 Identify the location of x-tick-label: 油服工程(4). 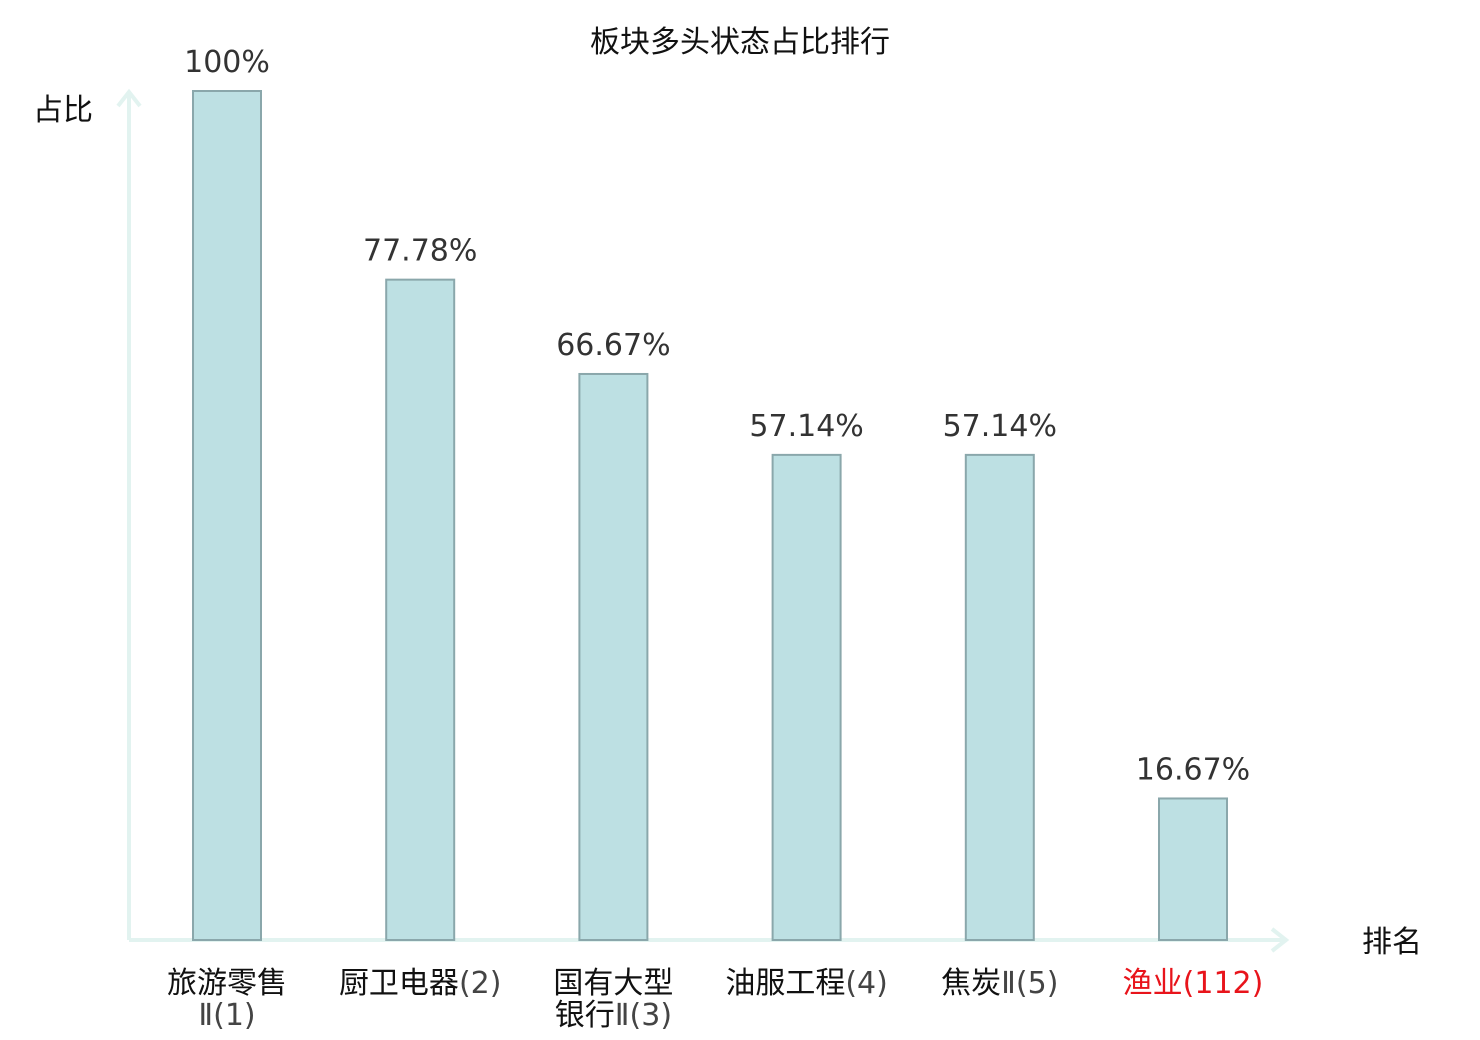
(806, 983).